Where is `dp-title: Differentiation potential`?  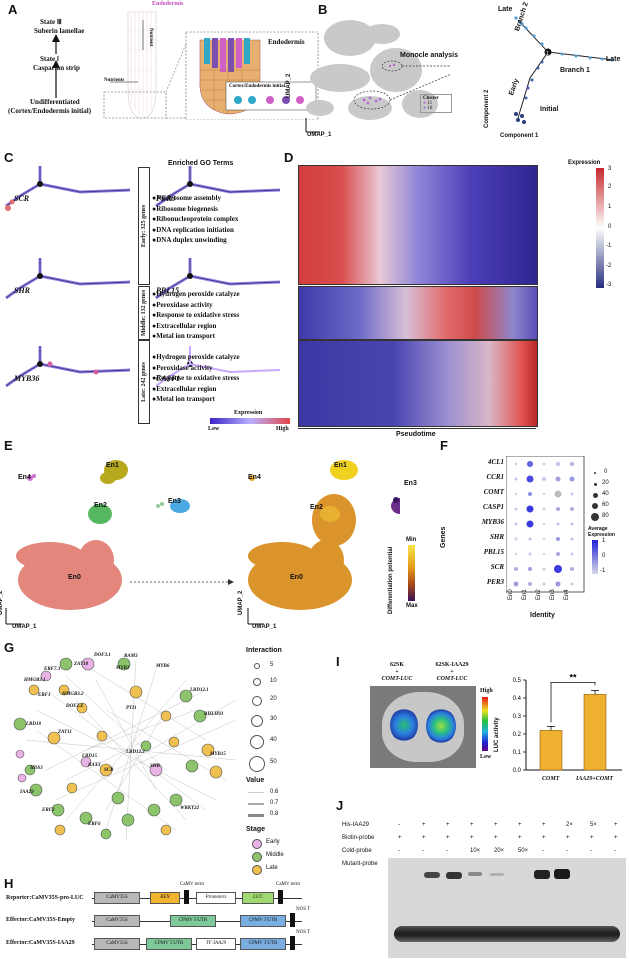
dp-title: Differentiation potential is located at coordinates (391, 580).